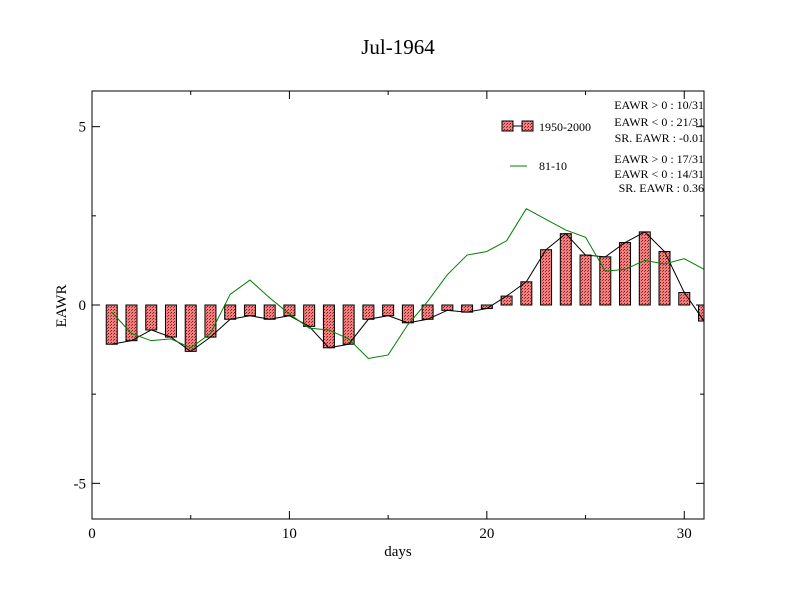 The image size is (792, 612). What do you see at coordinates (565, 127) in the screenshot?
I see `legend-label-1950-2000: 1950-2000` at bounding box center [565, 127].